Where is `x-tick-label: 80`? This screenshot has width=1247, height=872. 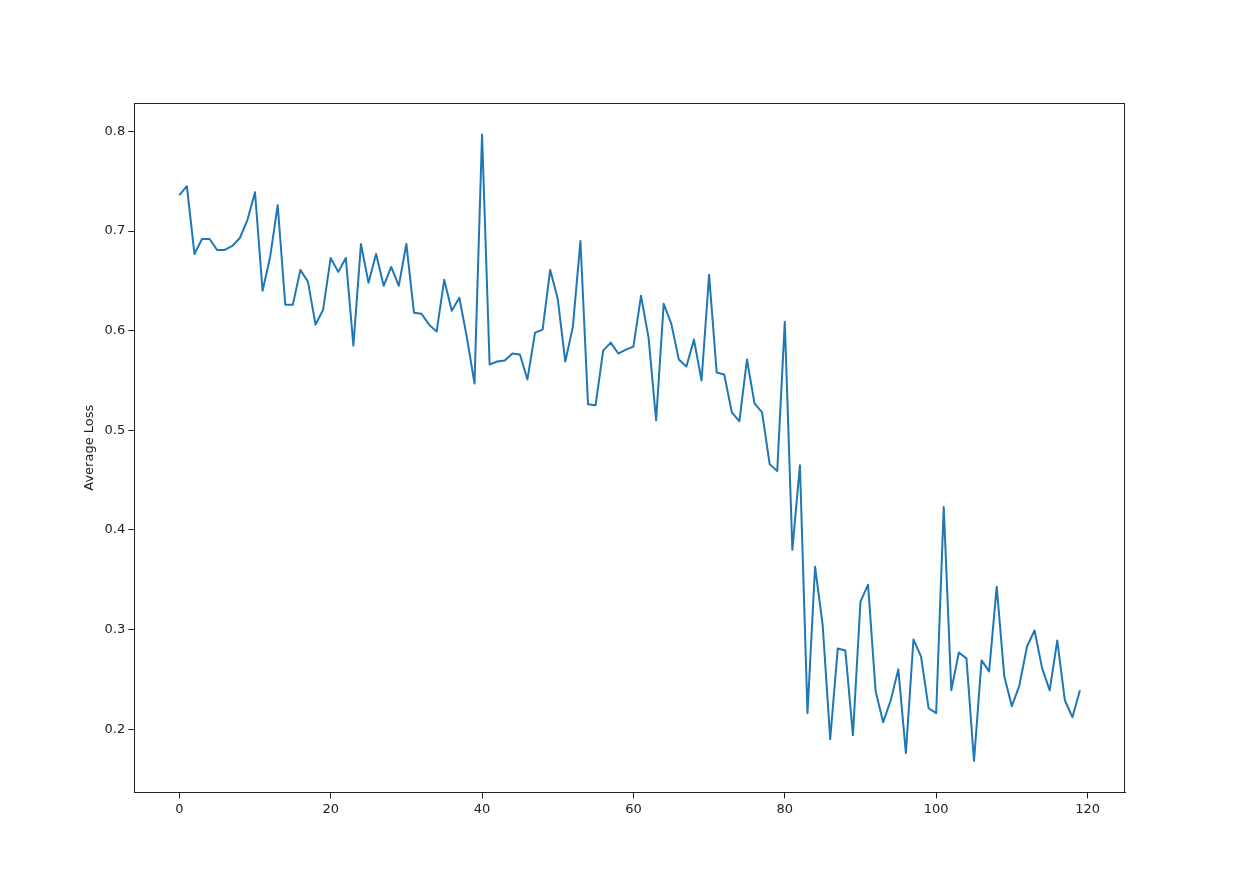
x-tick-label: 80 is located at coordinates (785, 808).